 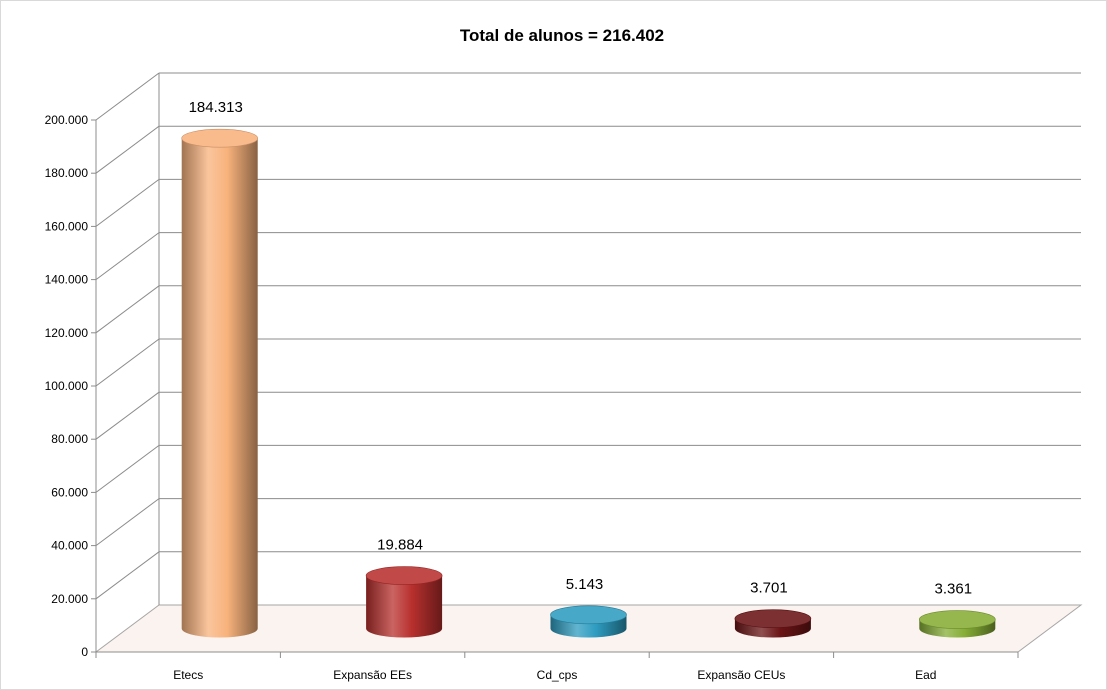 I want to click on y-tick-label: 140.000, so click(x=67, y=280).